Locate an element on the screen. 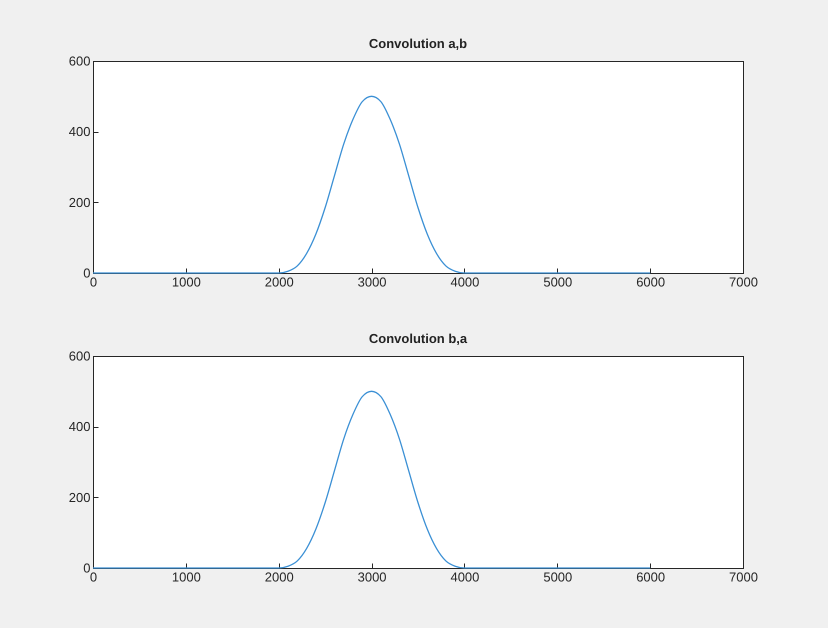  chart-title: Convolution b,a is located at coordinates (418, 338).